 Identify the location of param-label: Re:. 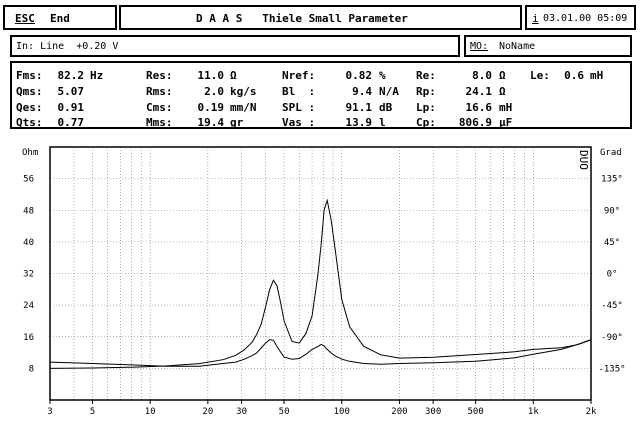
(426, 75).